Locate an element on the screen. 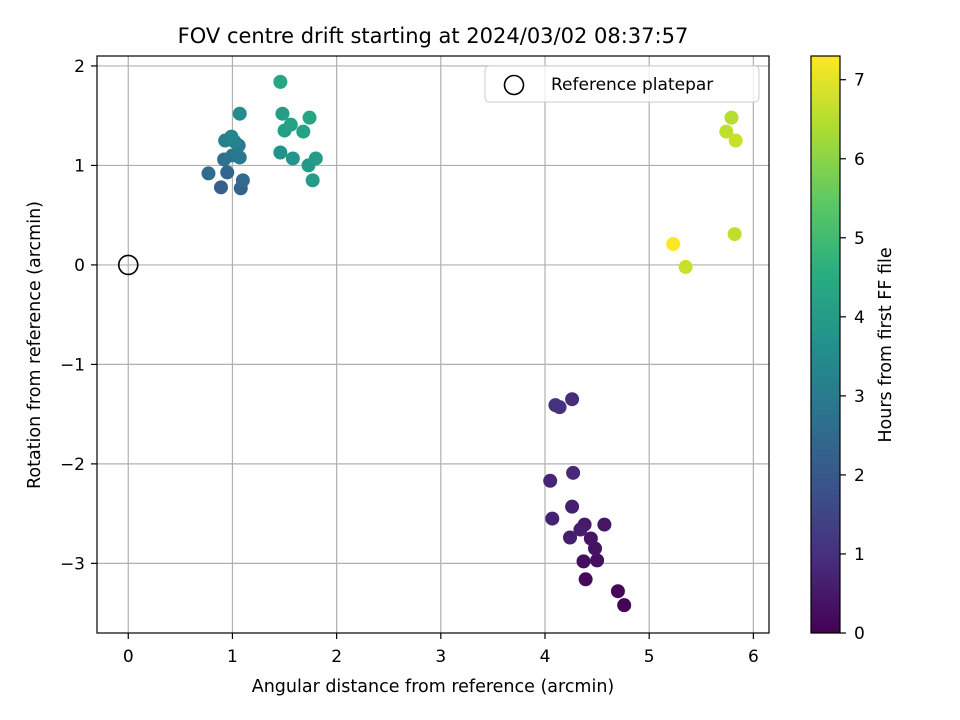 The width and height of the screenshot is (960, 720). colorbar-tick-label: 5 is located at coordinates (859, 239).